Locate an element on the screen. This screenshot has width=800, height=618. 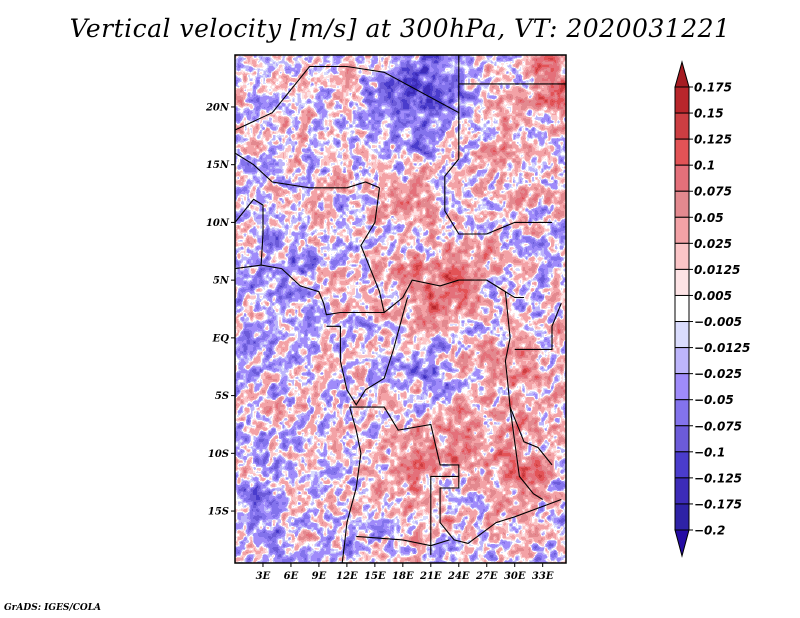
x-tick-label: 24E is located at coordinates (458, 576).